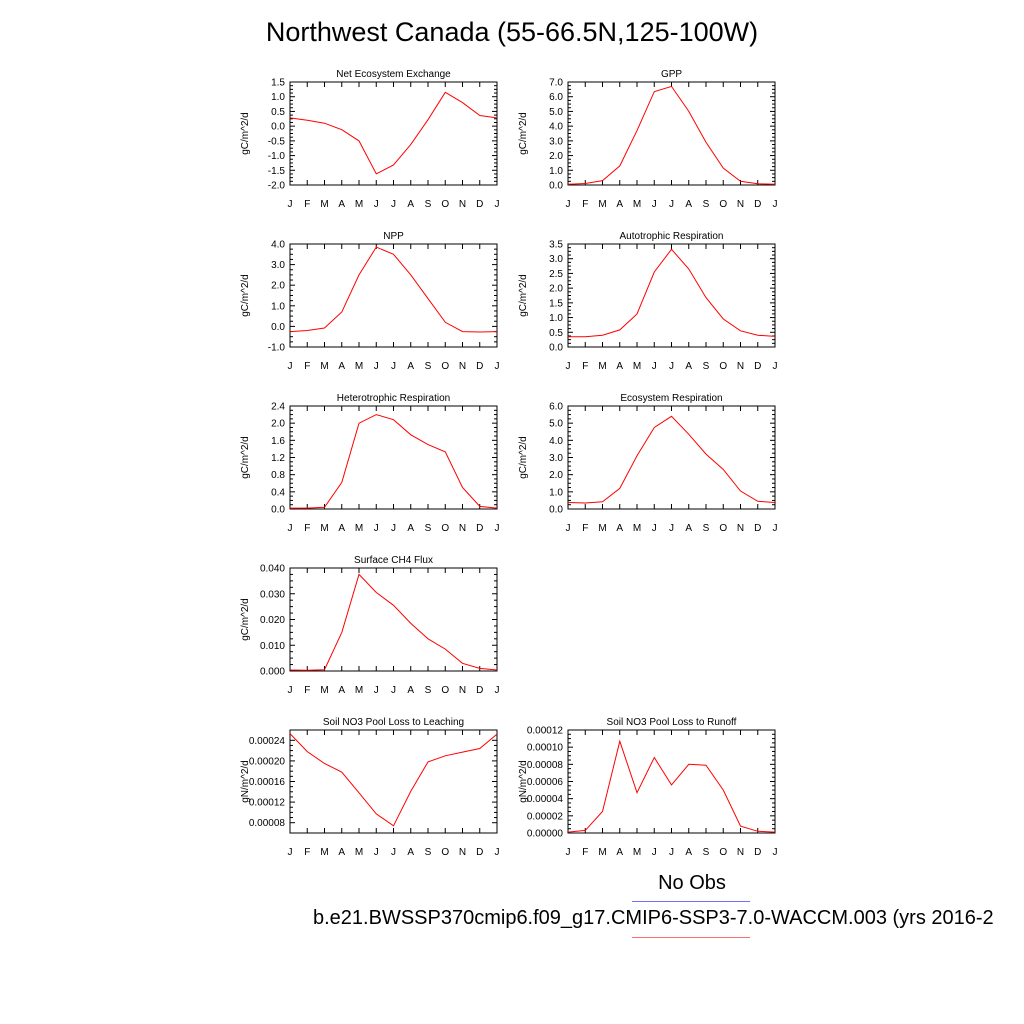 Image resolution: width=1024 pixels, height=1024 pixels. Describe the element at coordinates (278, 245) in the screenshot. I see `y-tick-label: 4.0` at that location.